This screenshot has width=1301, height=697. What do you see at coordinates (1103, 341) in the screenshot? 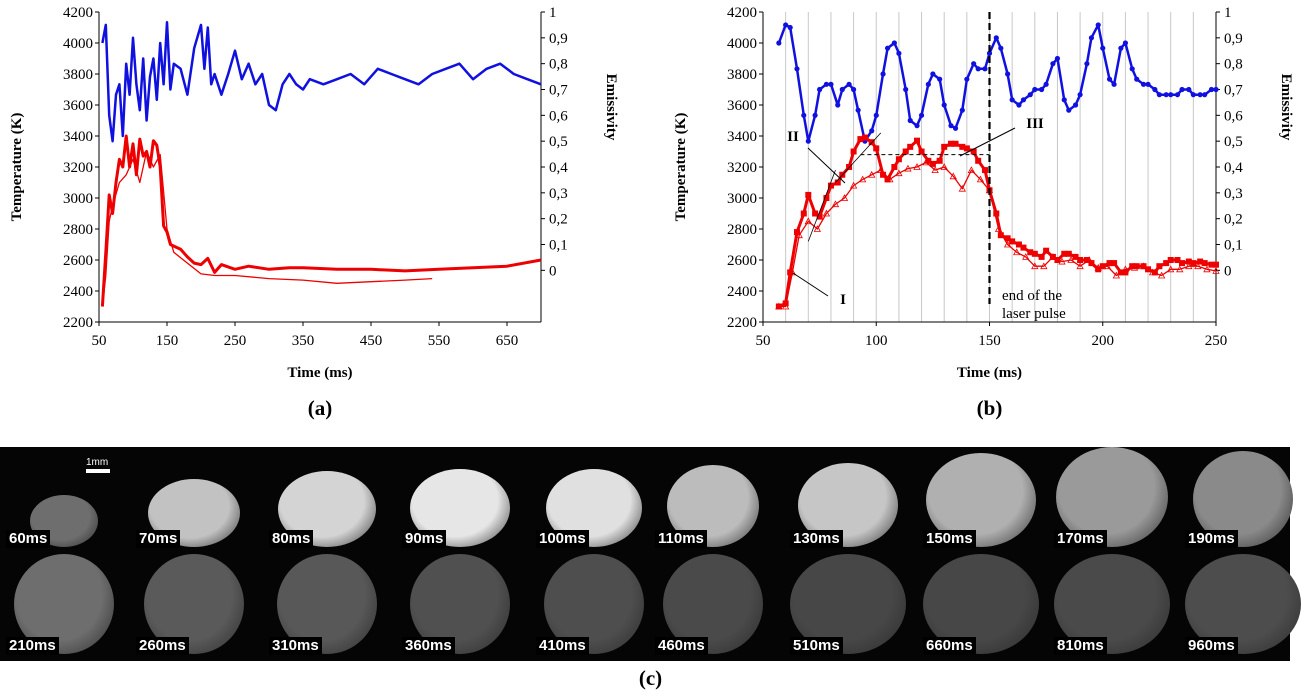
I see `panel-b-x-tick-label: 200` at bounding box center [1103, 341].